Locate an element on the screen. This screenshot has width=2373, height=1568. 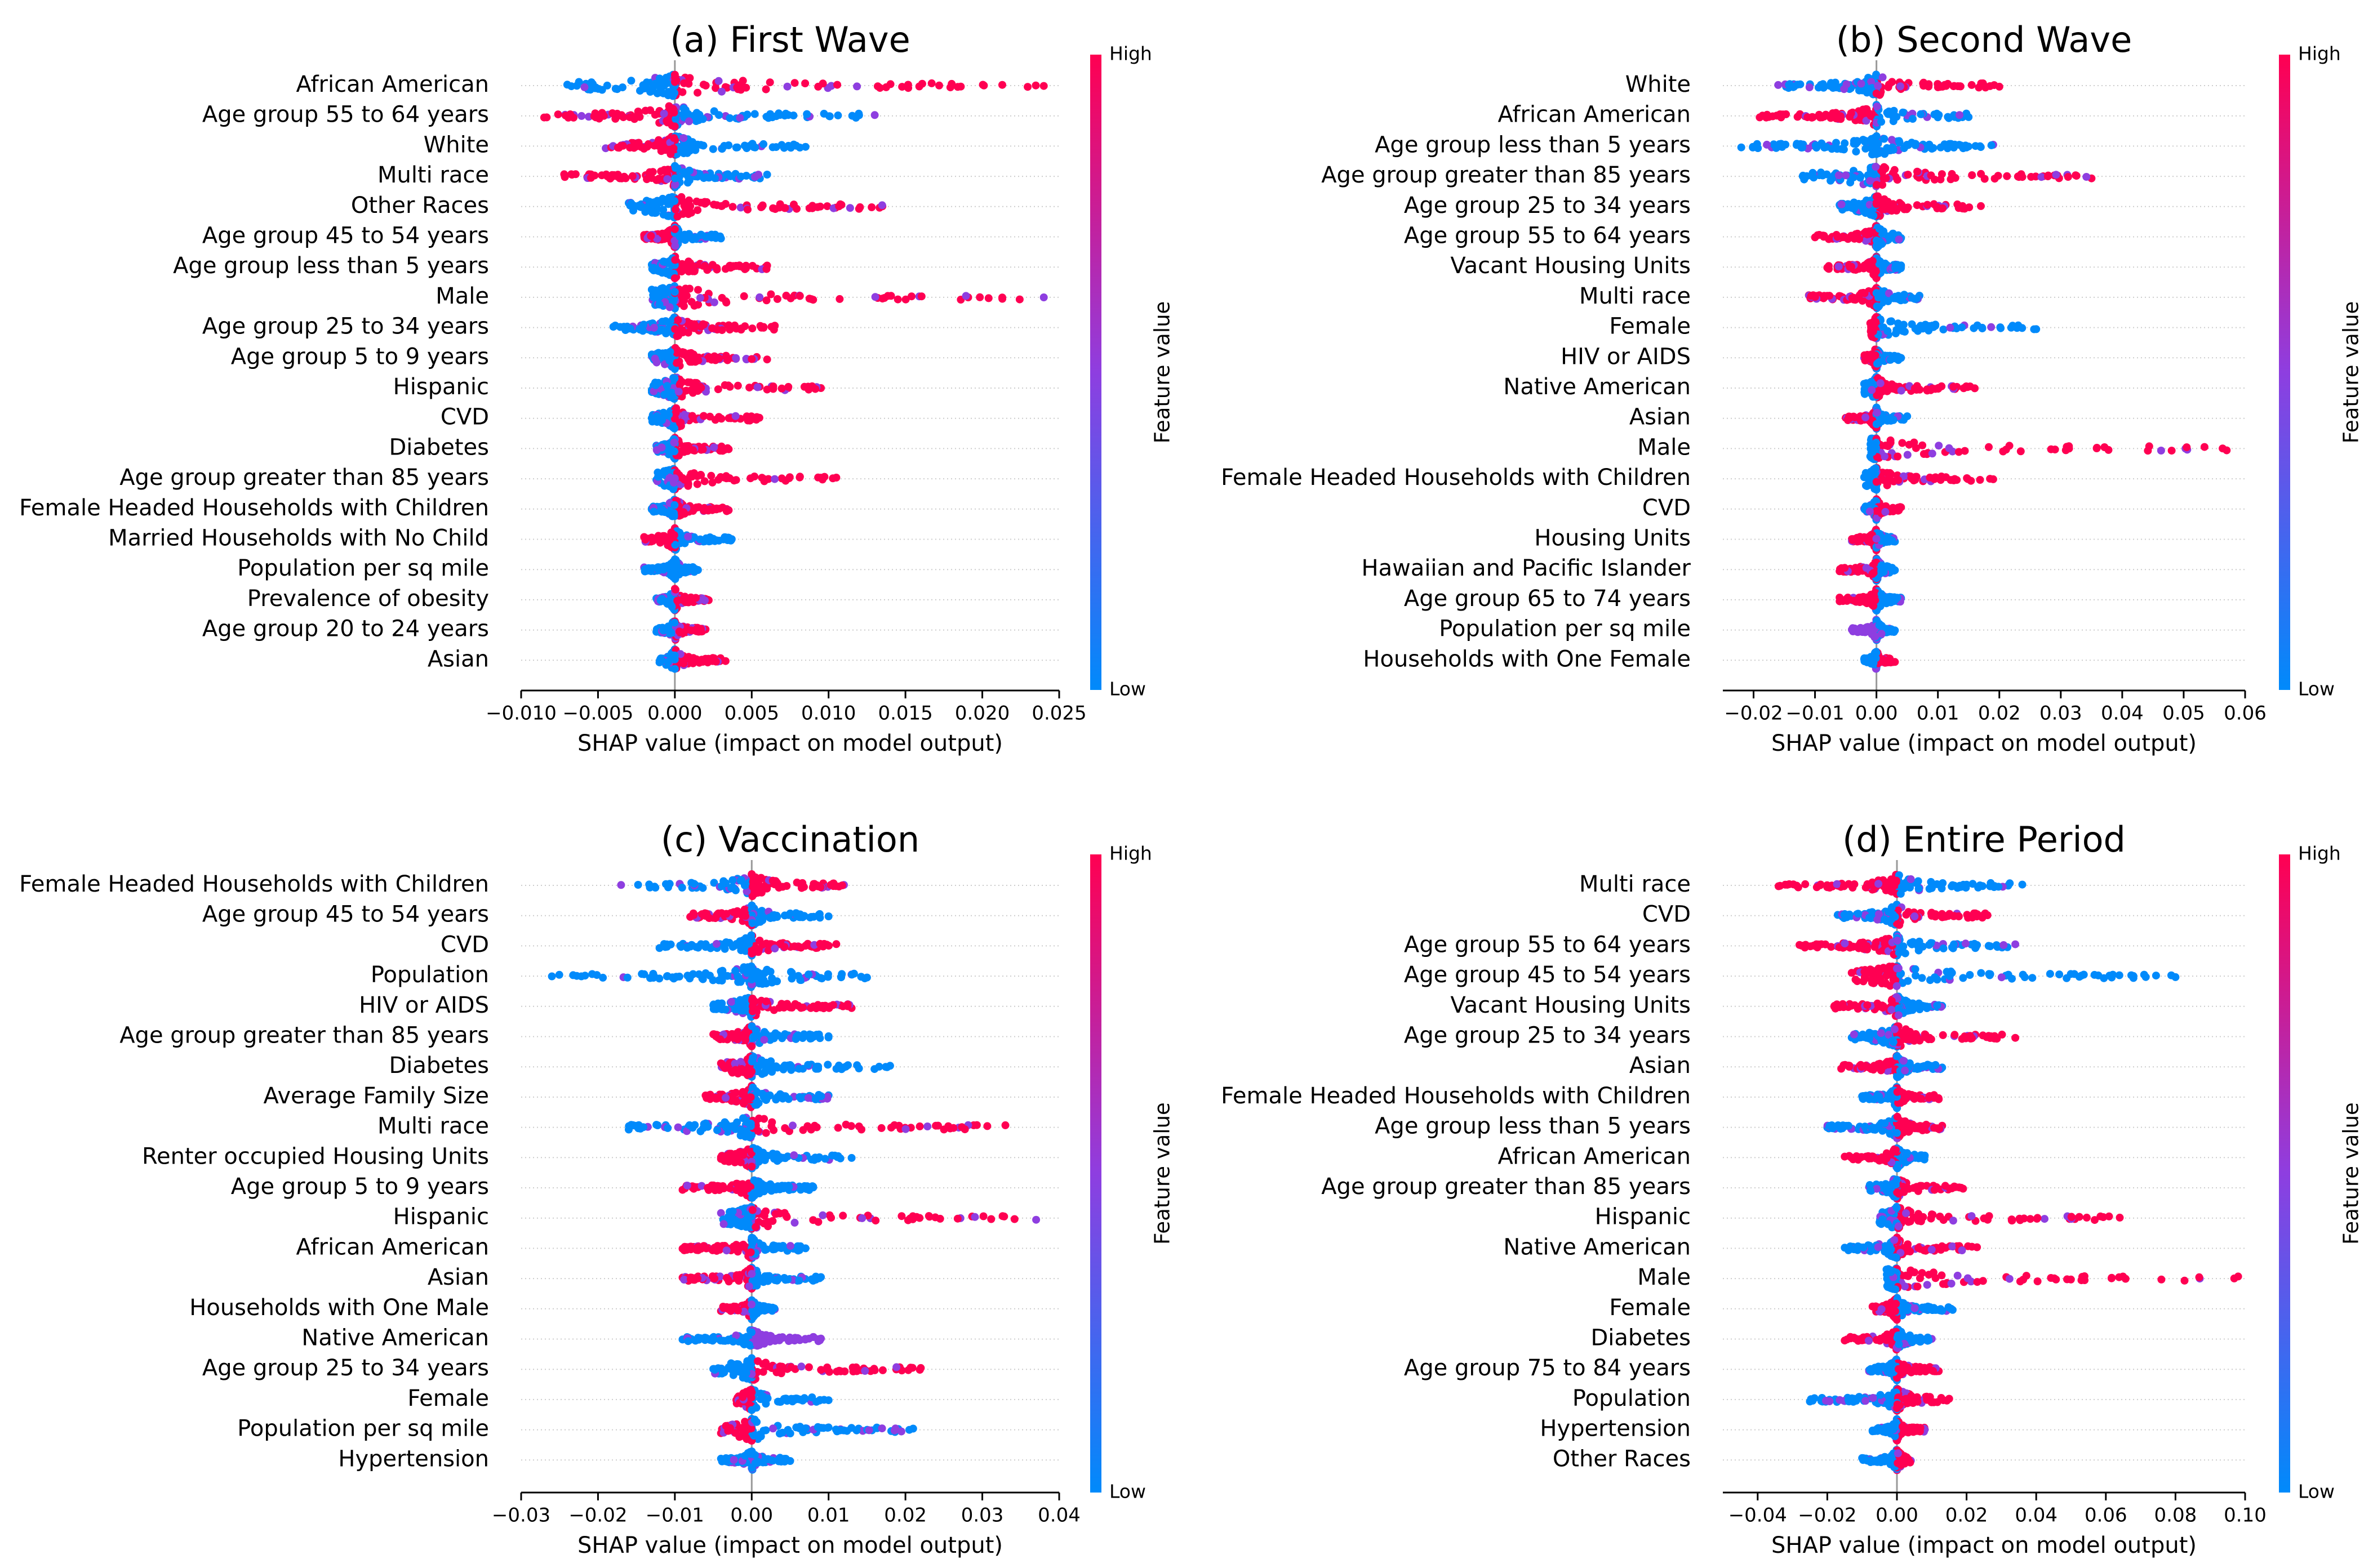
chart-title: (b) Second Wave is located at coordinates (1984, 39).